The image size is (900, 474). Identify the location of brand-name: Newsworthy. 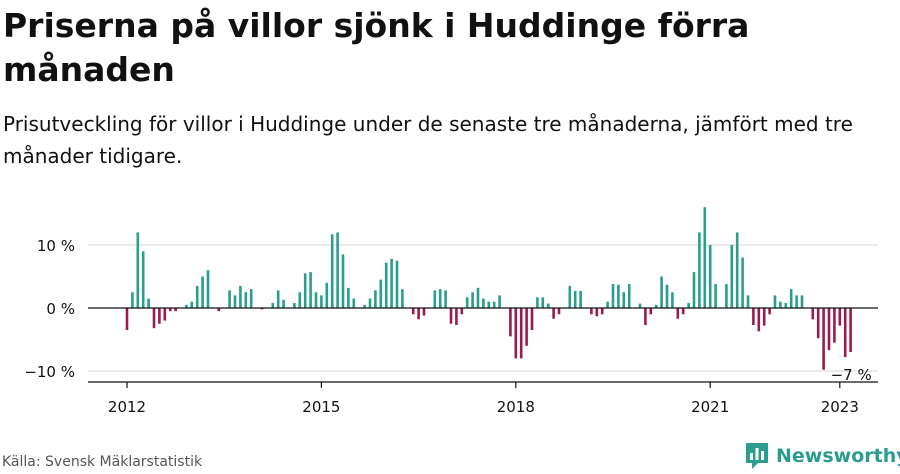
(838, 456).